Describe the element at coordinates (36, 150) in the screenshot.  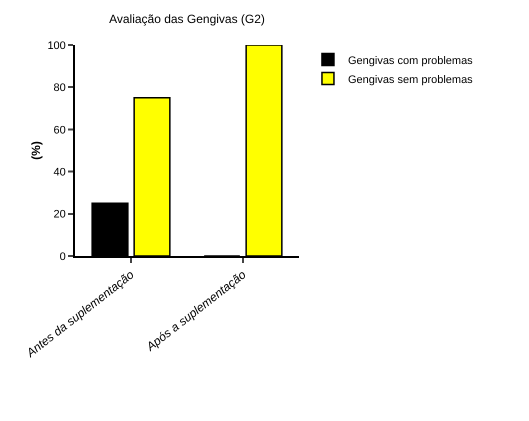
I see `y-axis-title: (%)` at that location.